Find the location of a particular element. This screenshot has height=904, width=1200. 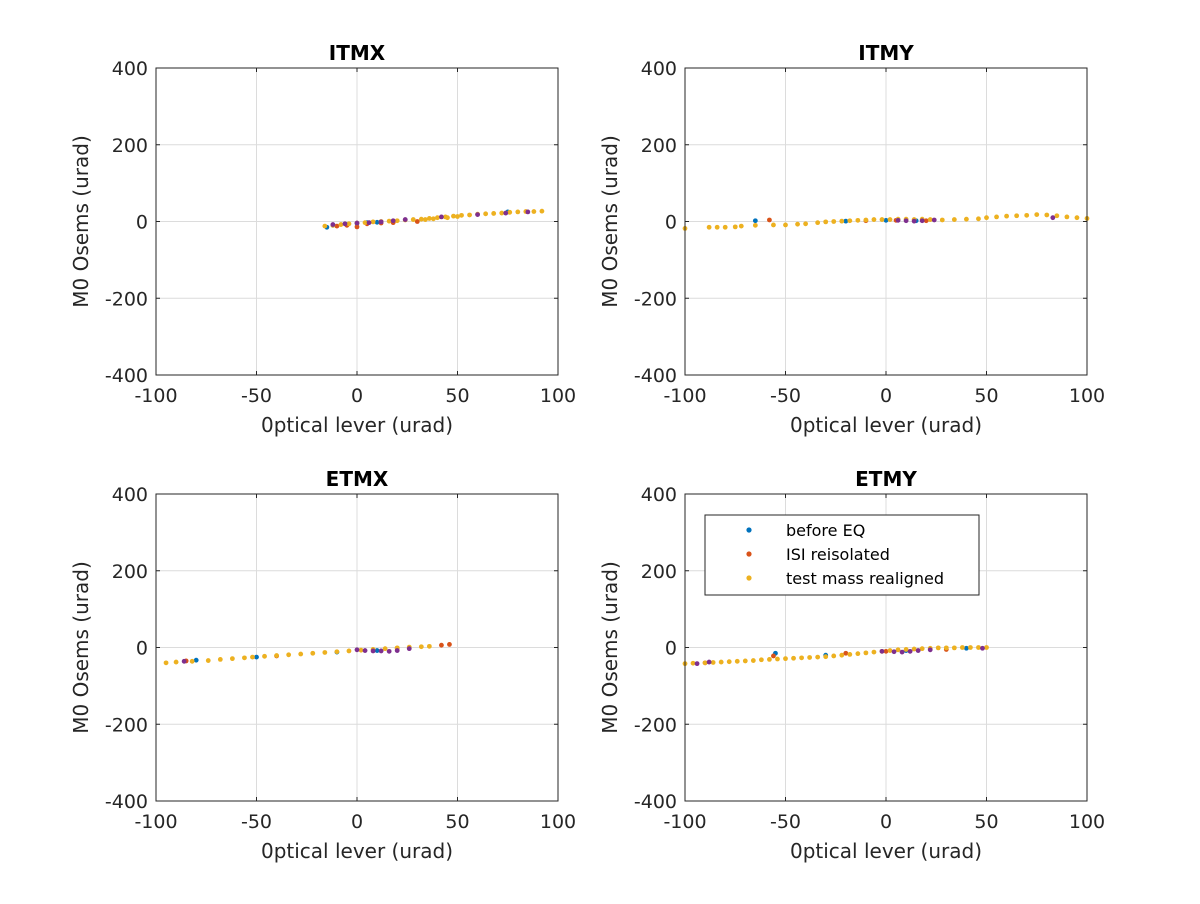

y-tick-label: -400 is located at coordinates (126, 376).